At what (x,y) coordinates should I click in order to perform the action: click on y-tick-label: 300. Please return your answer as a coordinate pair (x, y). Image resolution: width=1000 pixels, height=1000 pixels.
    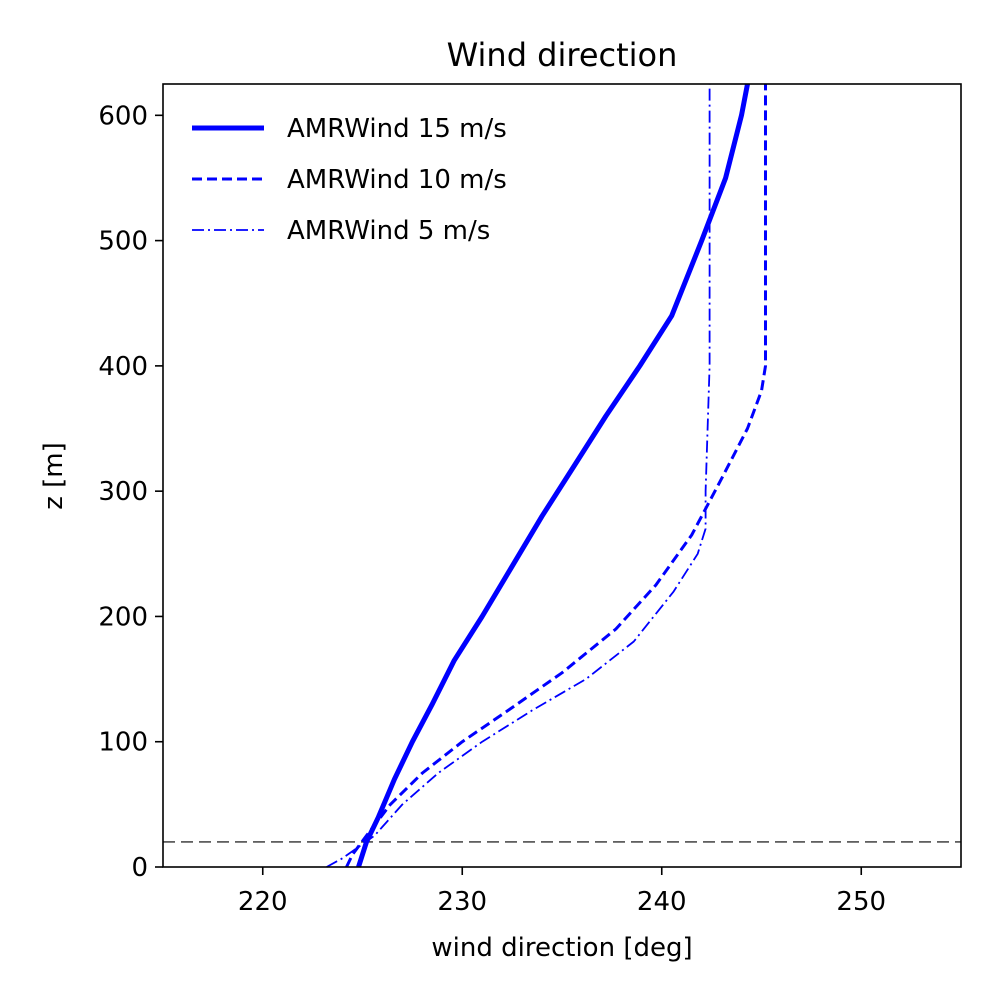
    Looking at the image, I should click on (123, 492).